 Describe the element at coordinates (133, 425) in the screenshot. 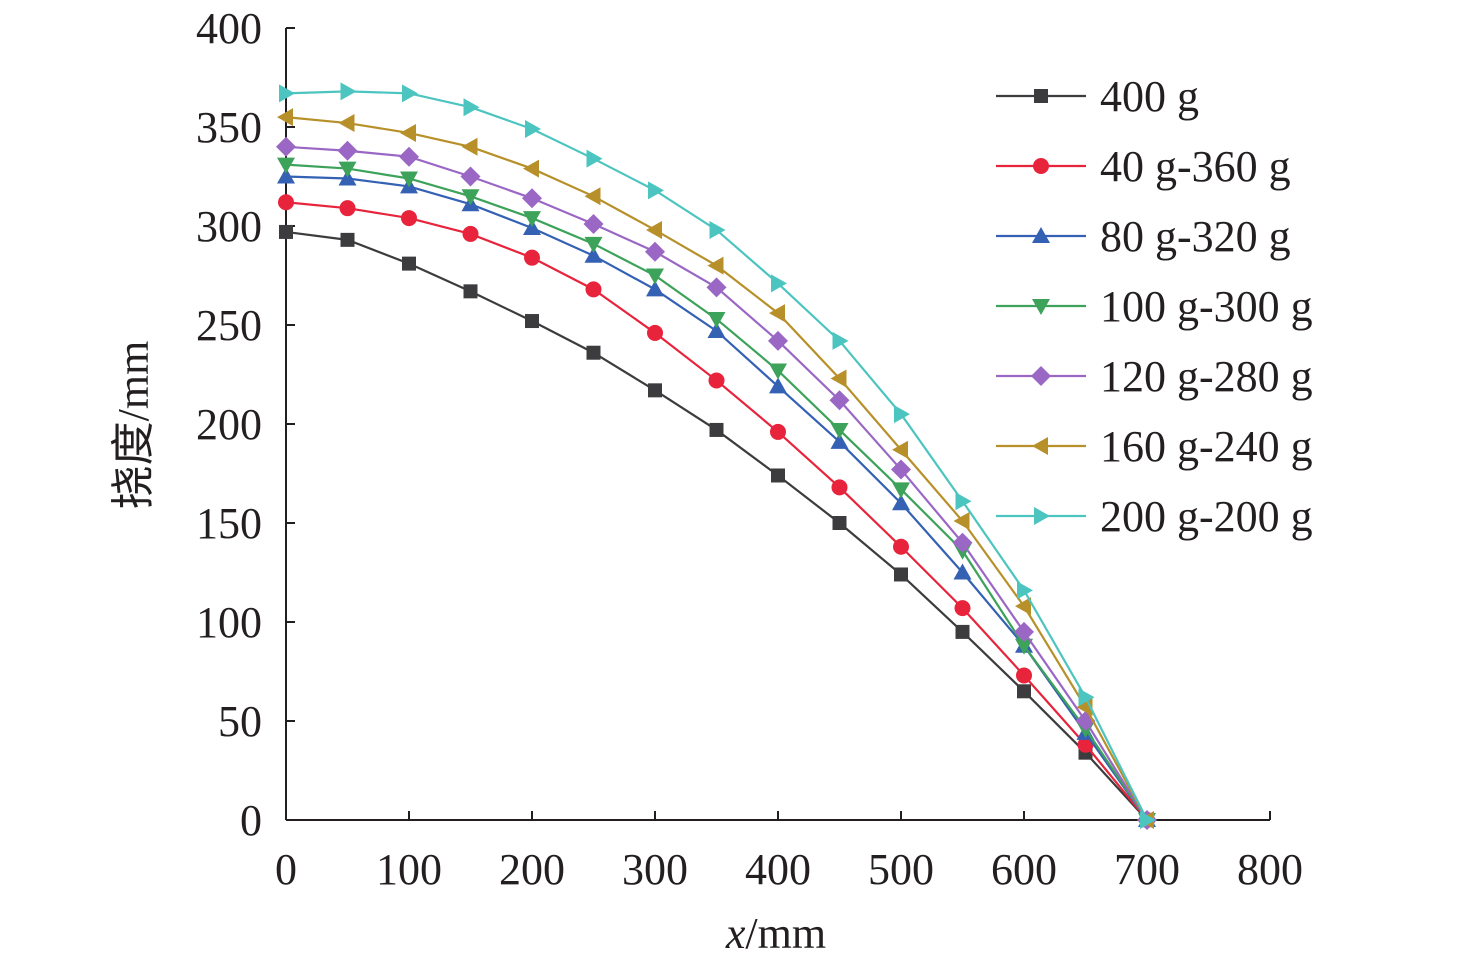

I see `y-axis-title: 挠度/mm` at that location.